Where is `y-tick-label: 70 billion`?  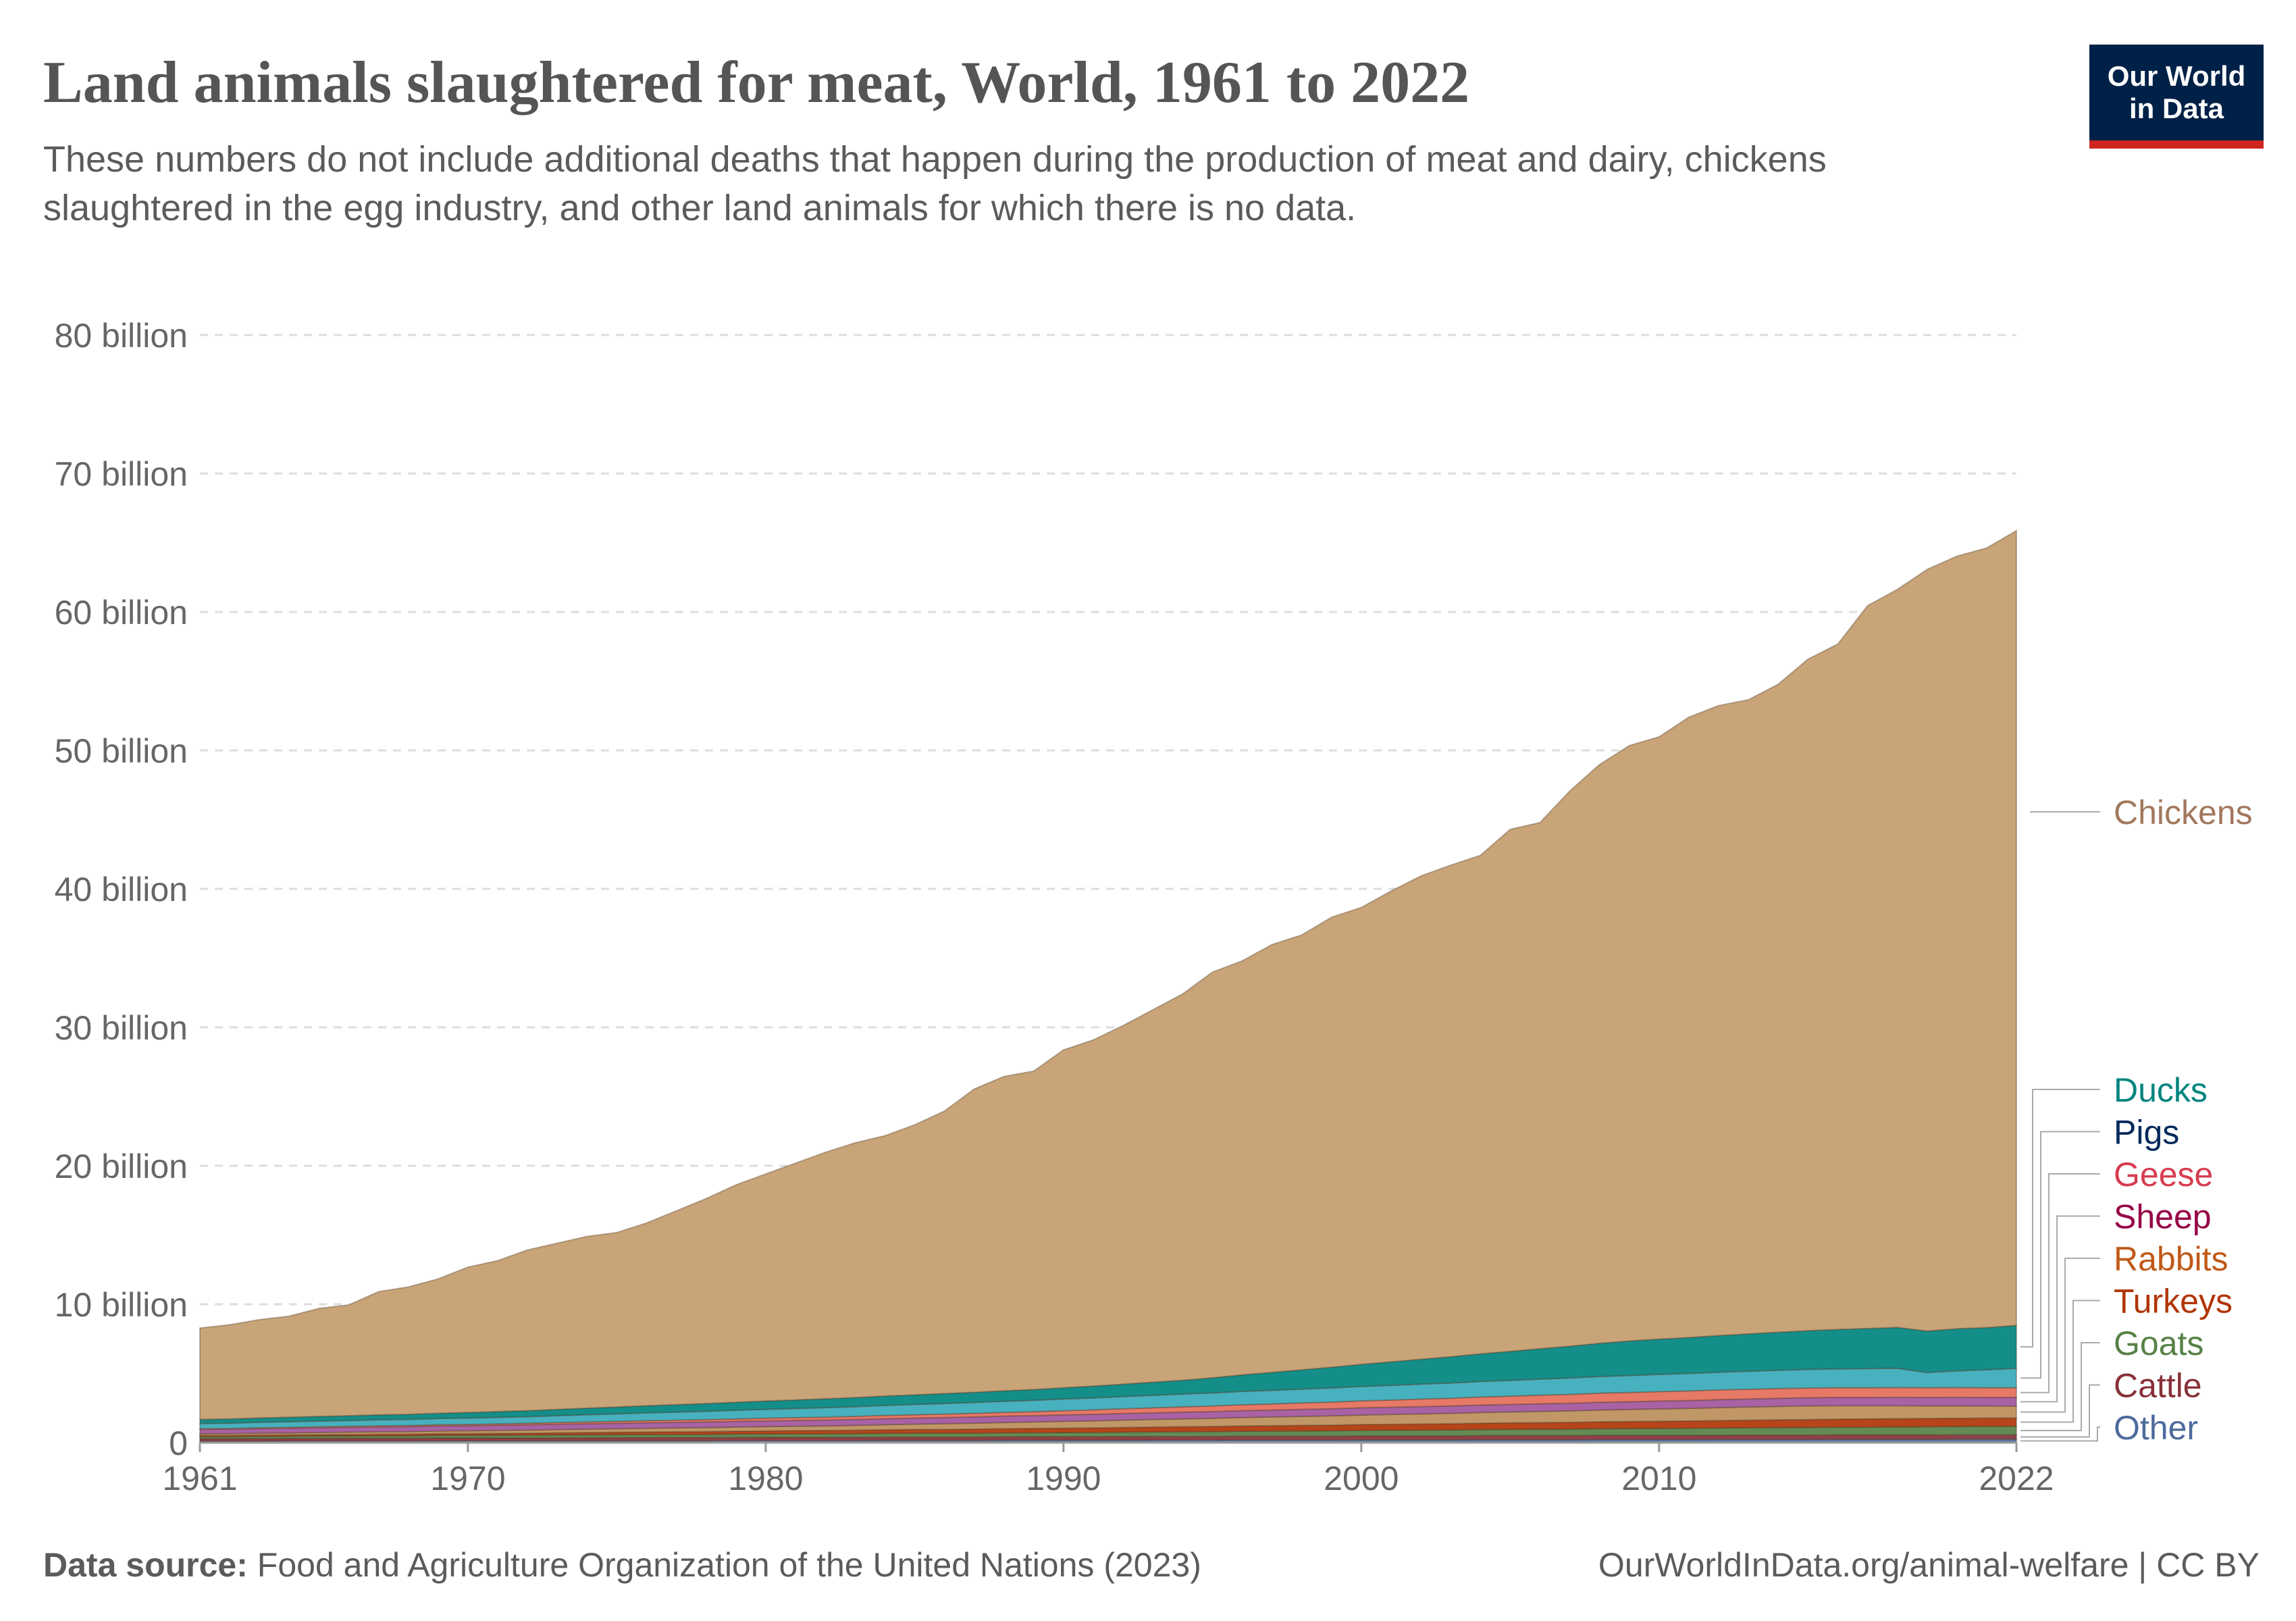 y-tick-label: 70 billion is located at coordinates (122, 474).